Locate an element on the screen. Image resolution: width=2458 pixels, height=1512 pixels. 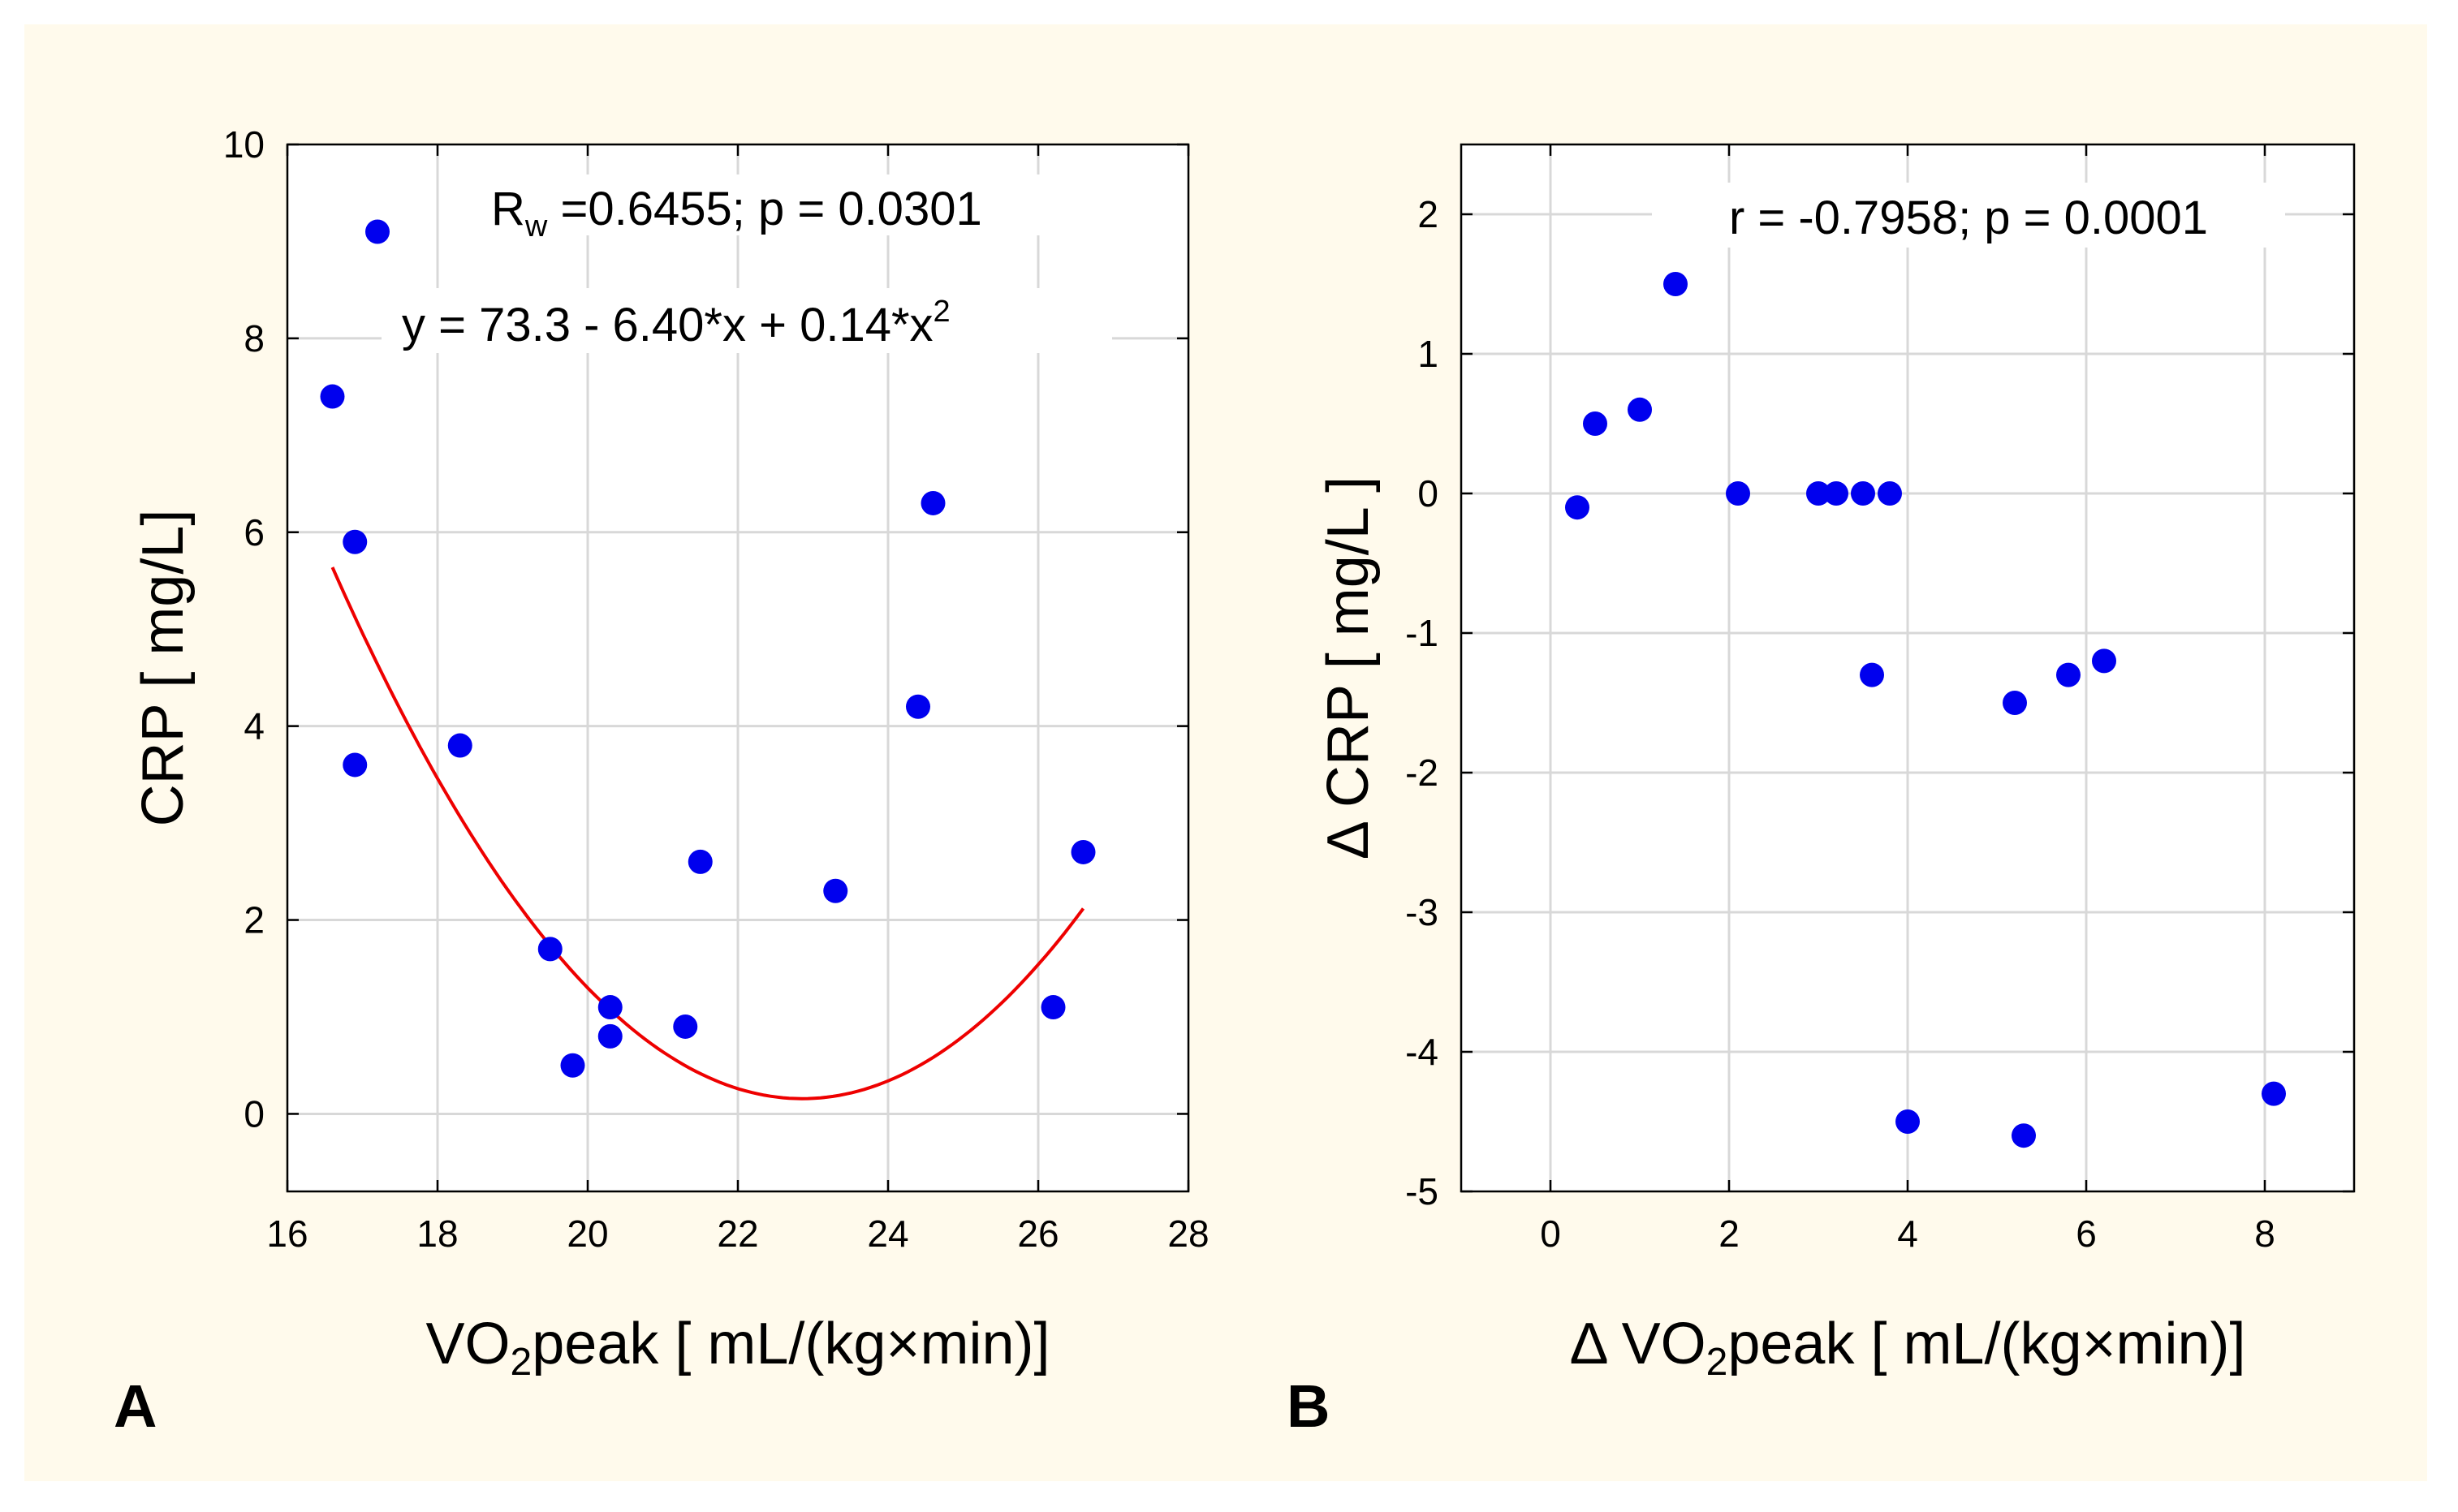
panel-label-a: A is located at coordinates (135, 1406).